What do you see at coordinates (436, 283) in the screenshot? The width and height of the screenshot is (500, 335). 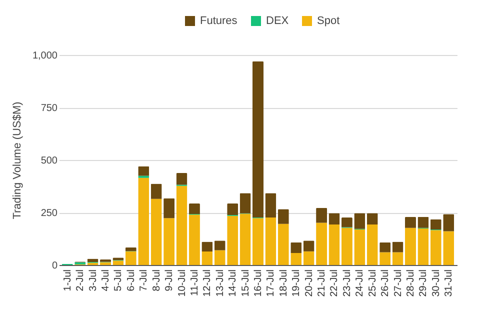 I see `x-tick-label: 30-Jul` at bounding box center [436, 283].